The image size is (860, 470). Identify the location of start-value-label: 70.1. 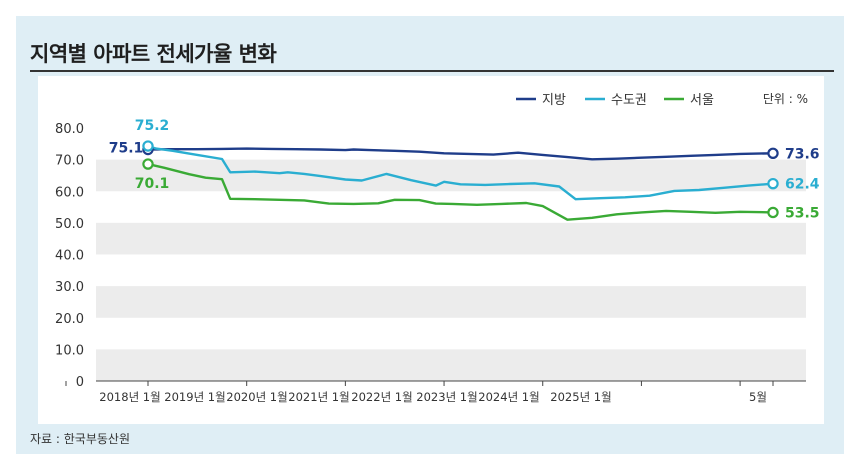
(152, 184).